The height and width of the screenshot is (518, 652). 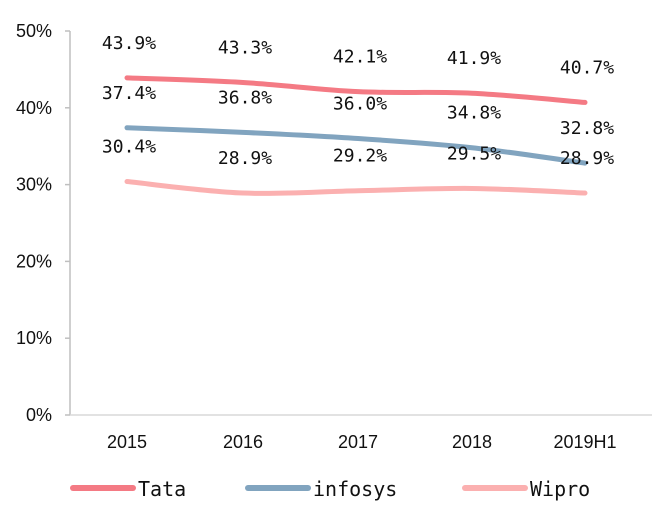 I want to click on x-tick-label: 2018, so click(x=472, y=442).